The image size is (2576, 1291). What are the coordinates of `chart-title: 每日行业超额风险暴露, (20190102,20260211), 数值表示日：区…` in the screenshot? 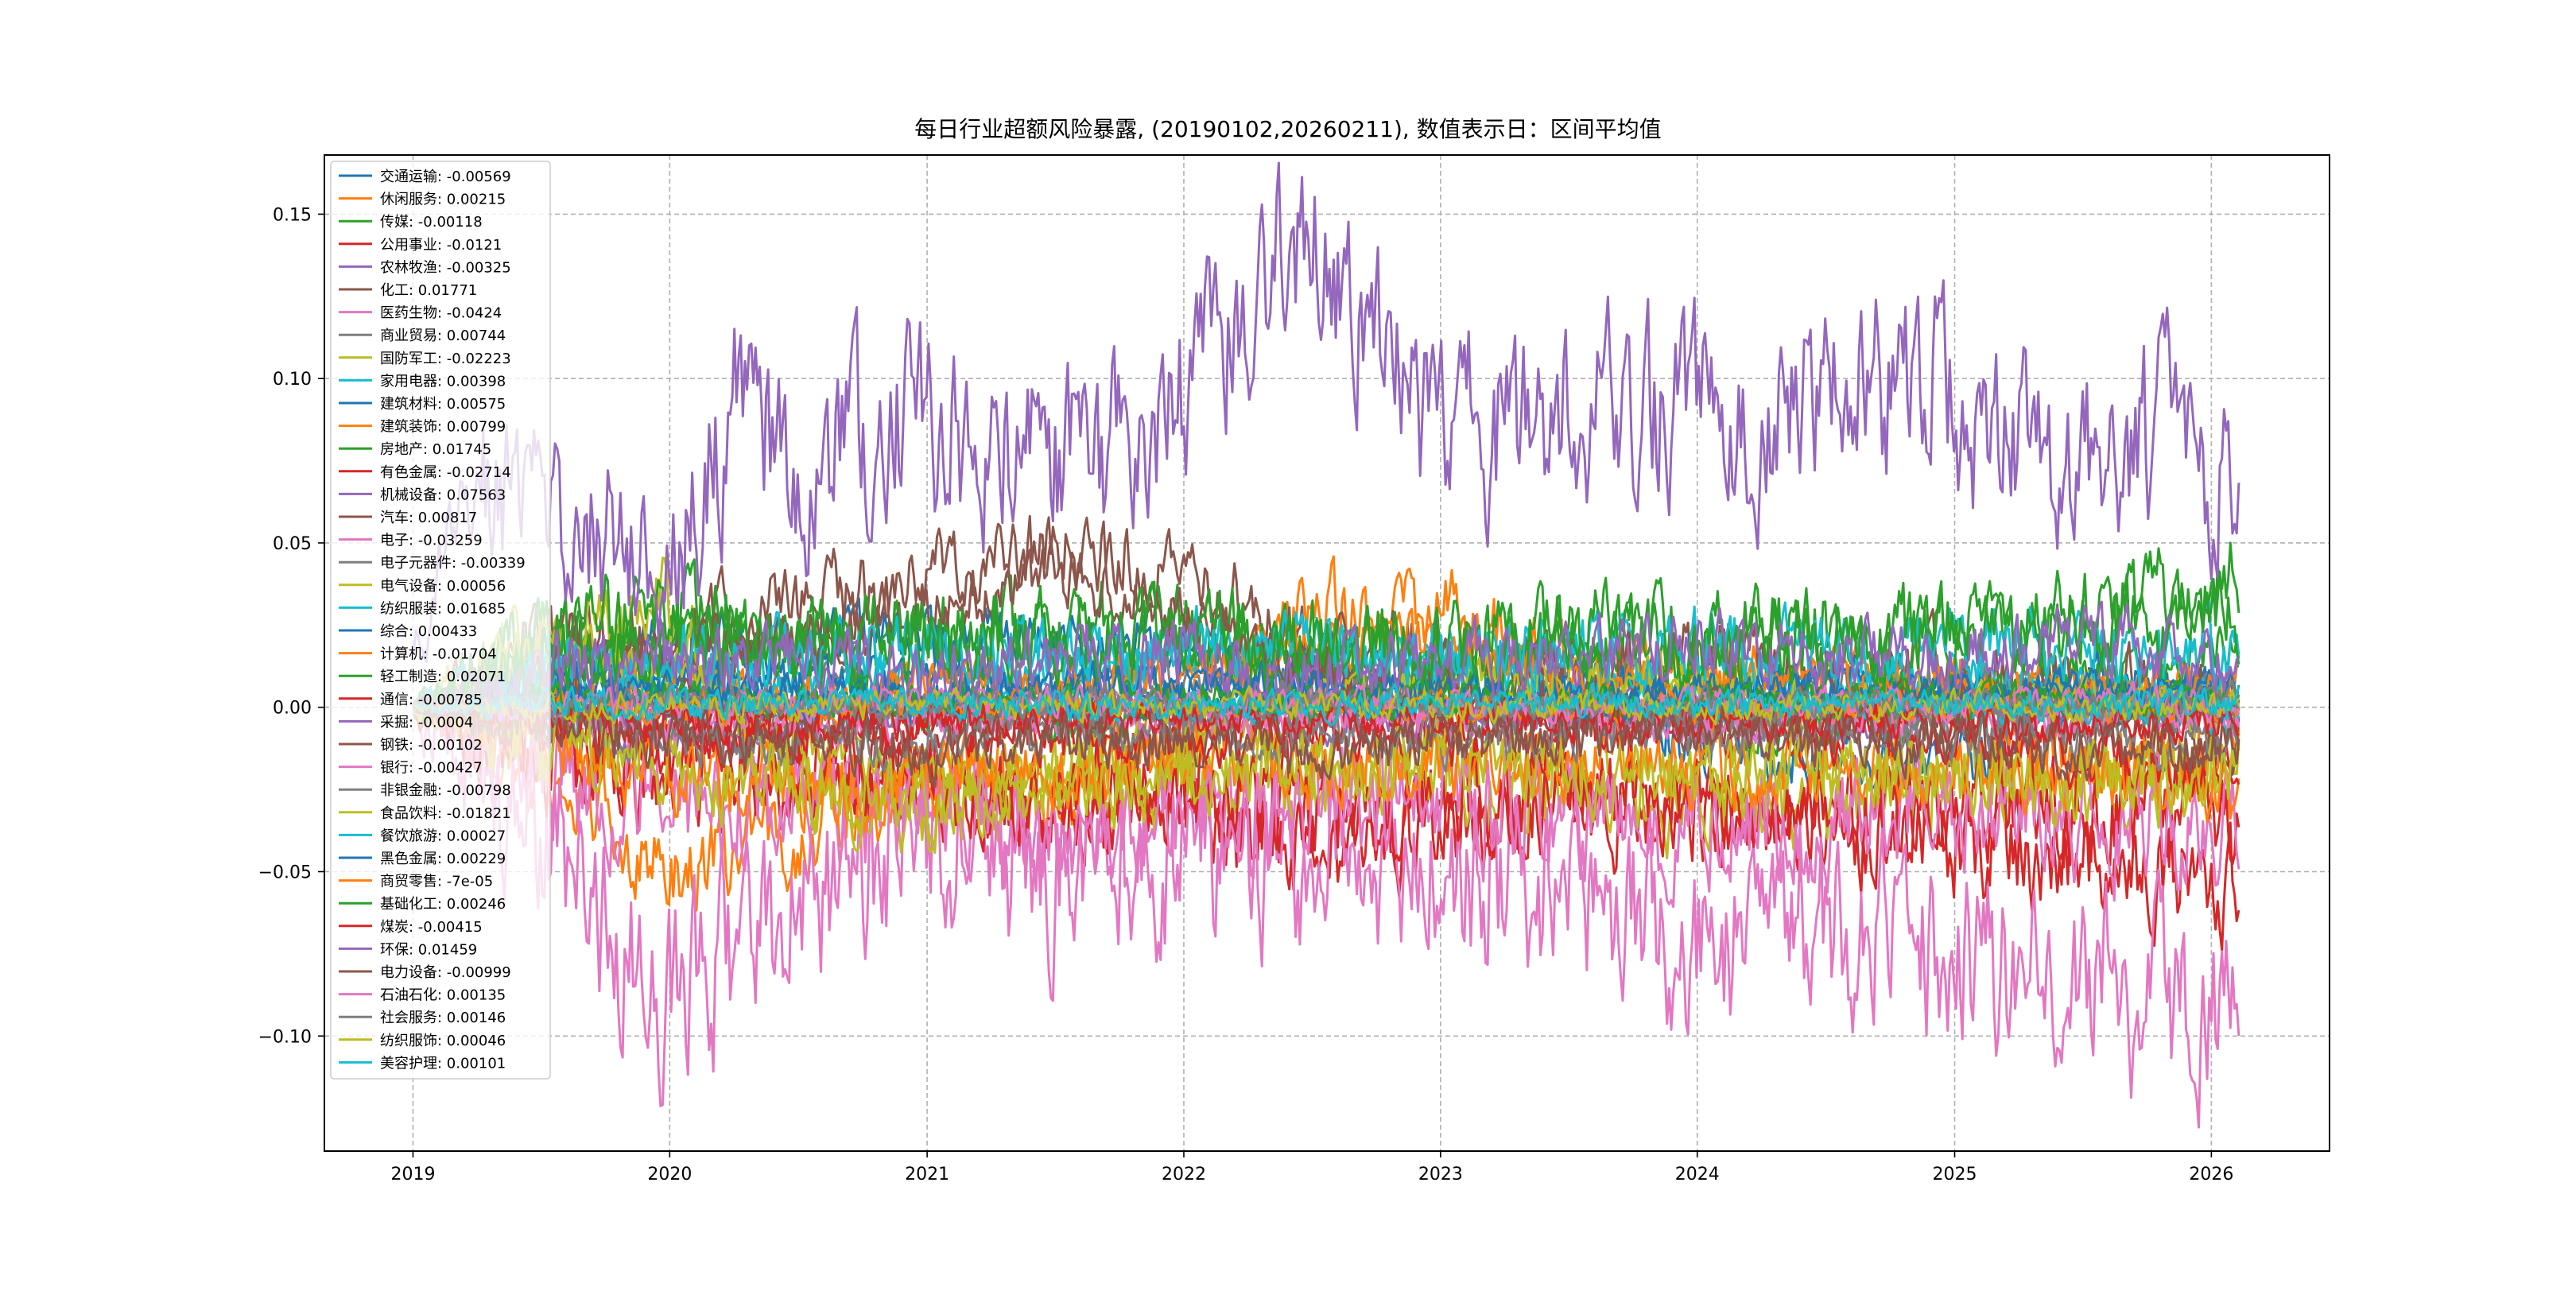 It's located at (1288, 129).